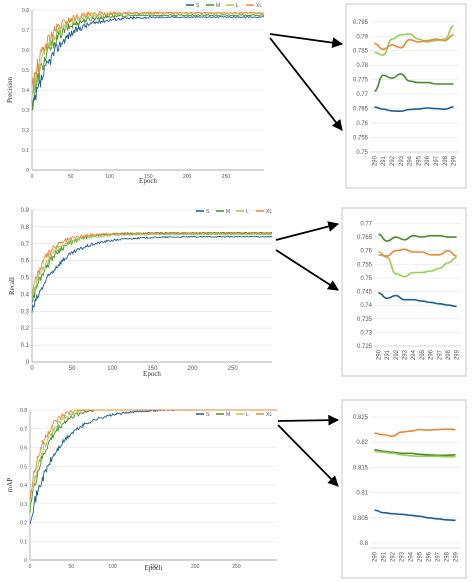 The height and width of the screenshot is (582, 474). Describe the element at coordinates (10, 89) in the screenshot. I see `y-axis-title: Precision` at that location.